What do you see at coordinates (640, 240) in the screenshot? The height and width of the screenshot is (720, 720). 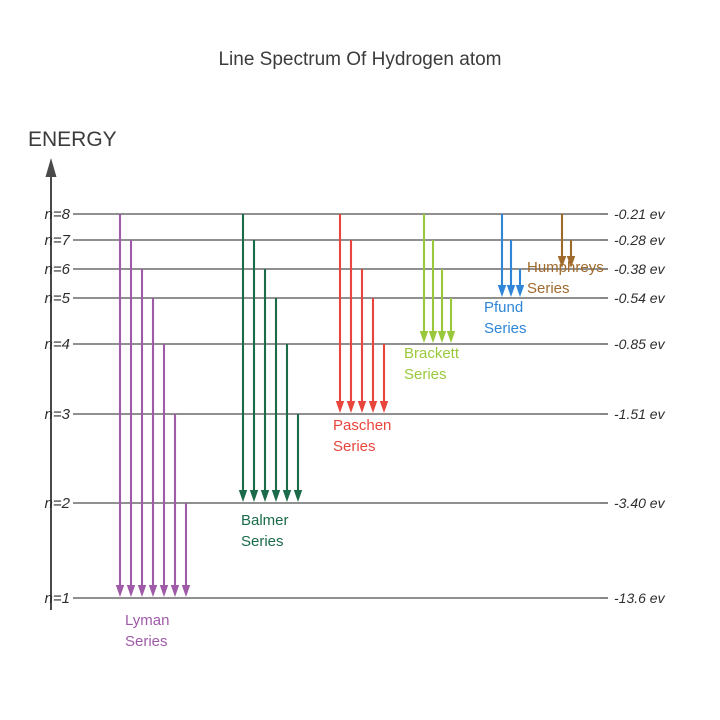 I see `energy-value-n7: -0.28 ev` at bounding box center [640, 240].